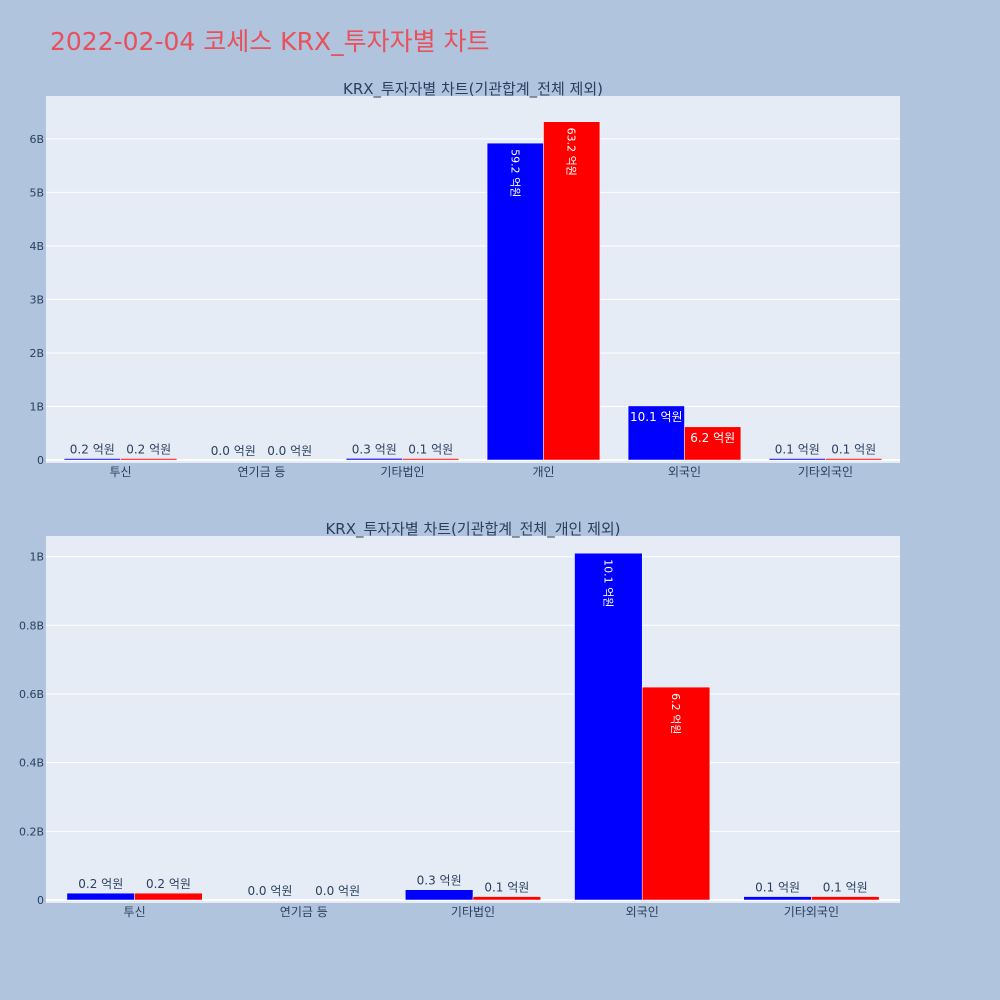 Image resolution: width=1000 pixels, height=1000 pixels. I want to click on chart1-data-label: 59.2 억원, so click(514, 173).